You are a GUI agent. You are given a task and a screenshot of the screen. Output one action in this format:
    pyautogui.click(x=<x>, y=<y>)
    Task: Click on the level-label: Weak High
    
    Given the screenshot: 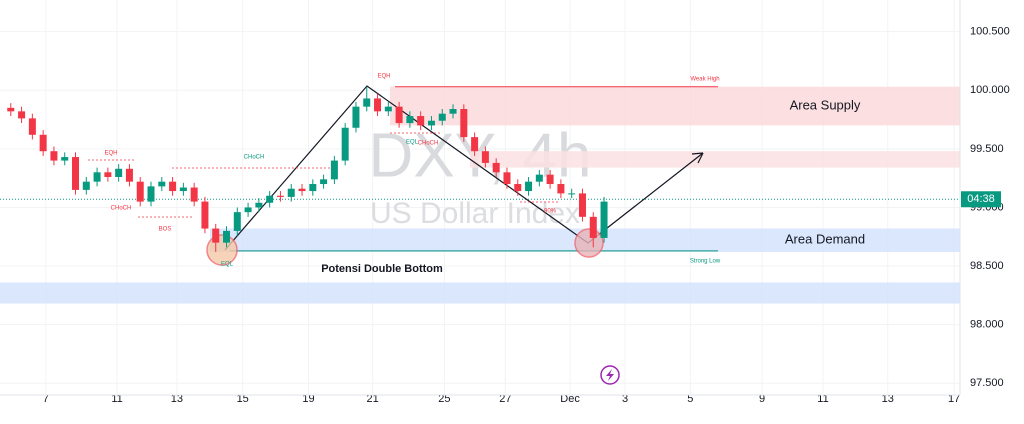 What is the action you would take?
    pyautogui.click(x=704, y=79)
    